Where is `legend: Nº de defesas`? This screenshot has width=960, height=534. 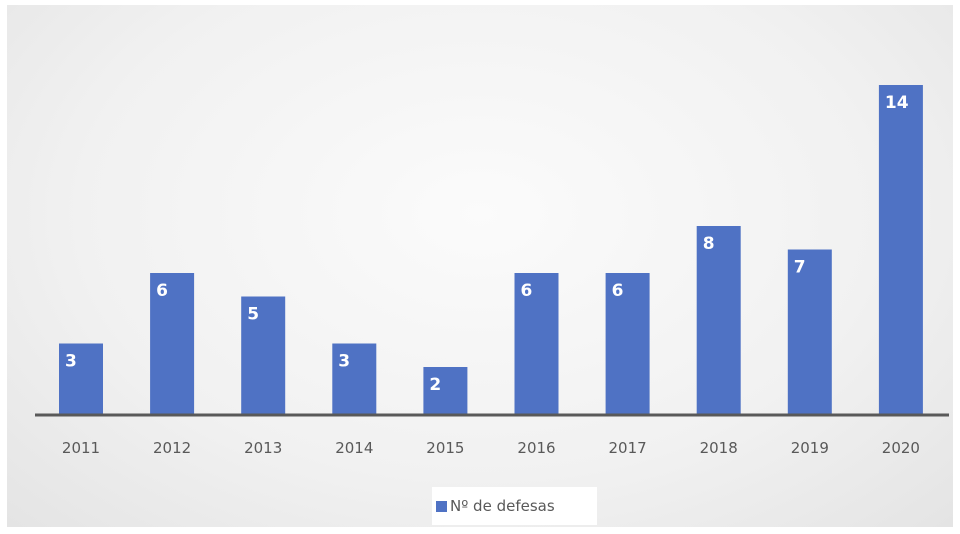 legend: Nº de defesas is located at coordinates (514, 506).